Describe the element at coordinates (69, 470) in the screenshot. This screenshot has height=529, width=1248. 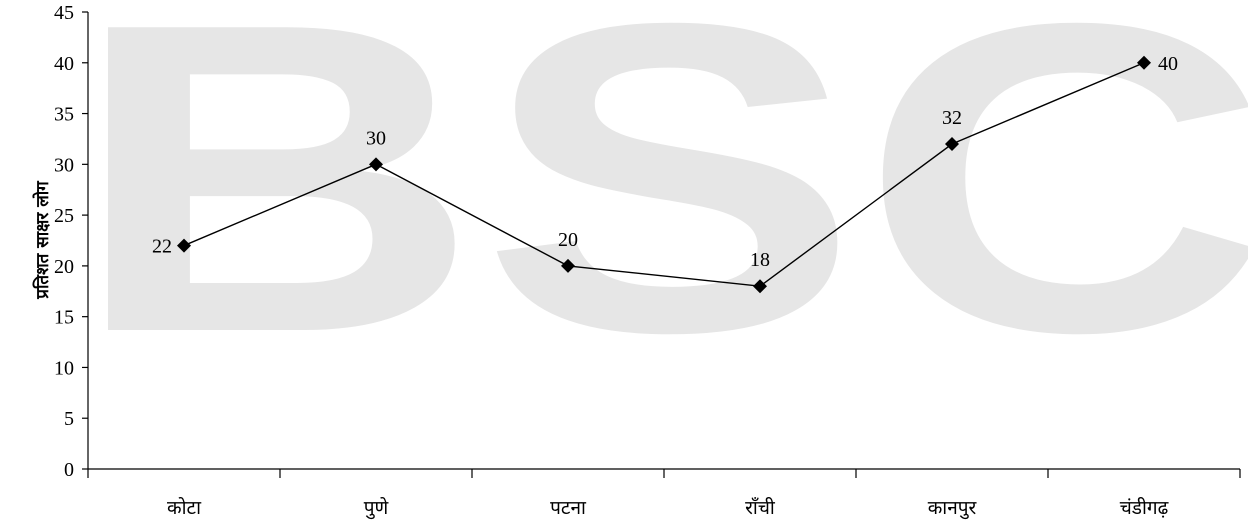
I see `y-tick-label: 0` at that location.